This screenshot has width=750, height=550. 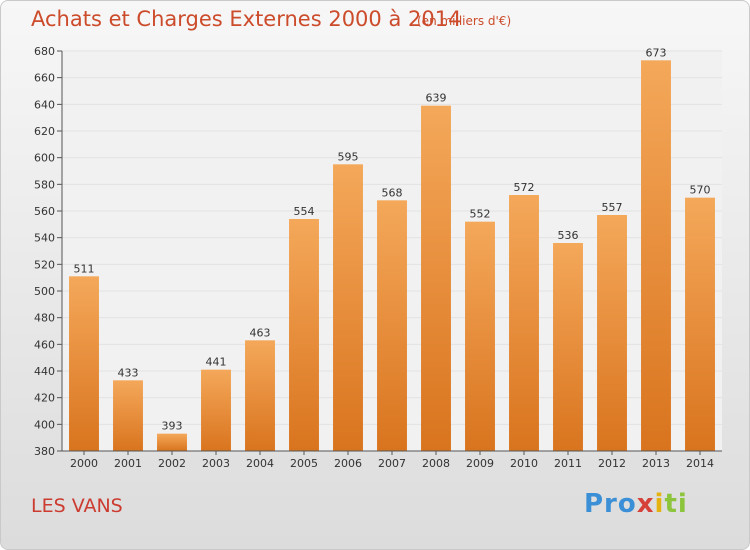 I want to click on bar-2001, so click(x=128, y=415).